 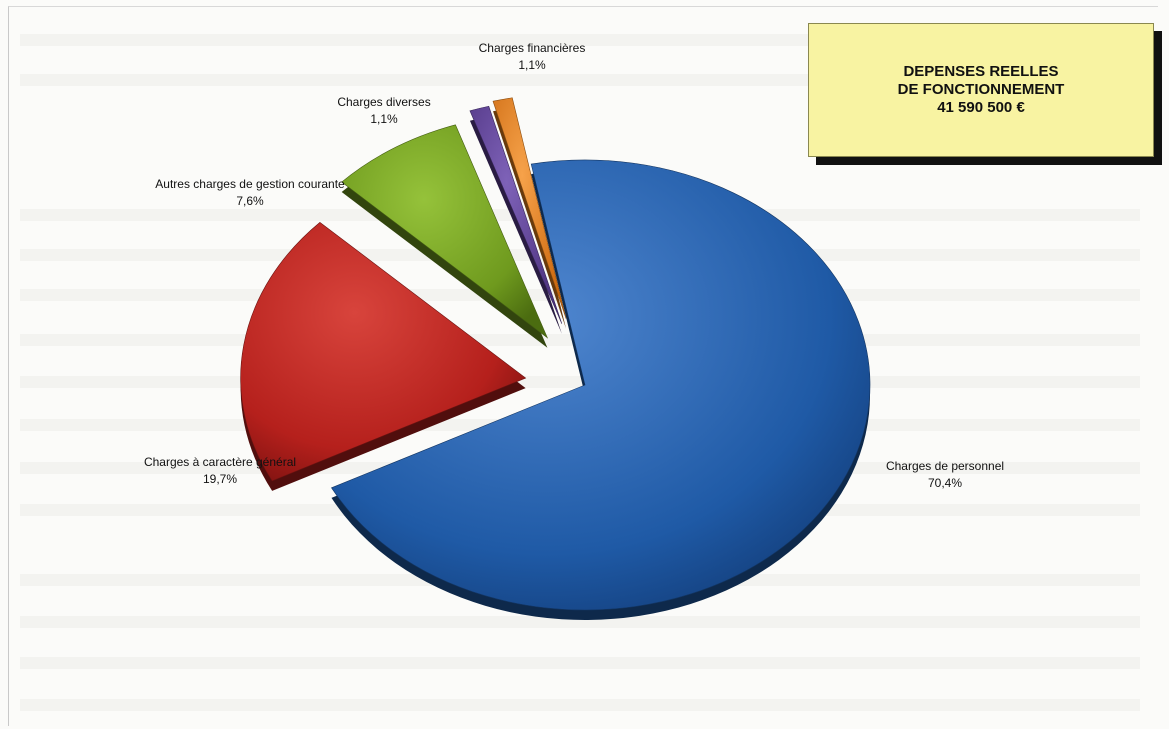 What do you see at coordinates (220, 462) in the screenshot?
I see `slice-name-label: Charges à caractère général` at bounding box center [220, 462].